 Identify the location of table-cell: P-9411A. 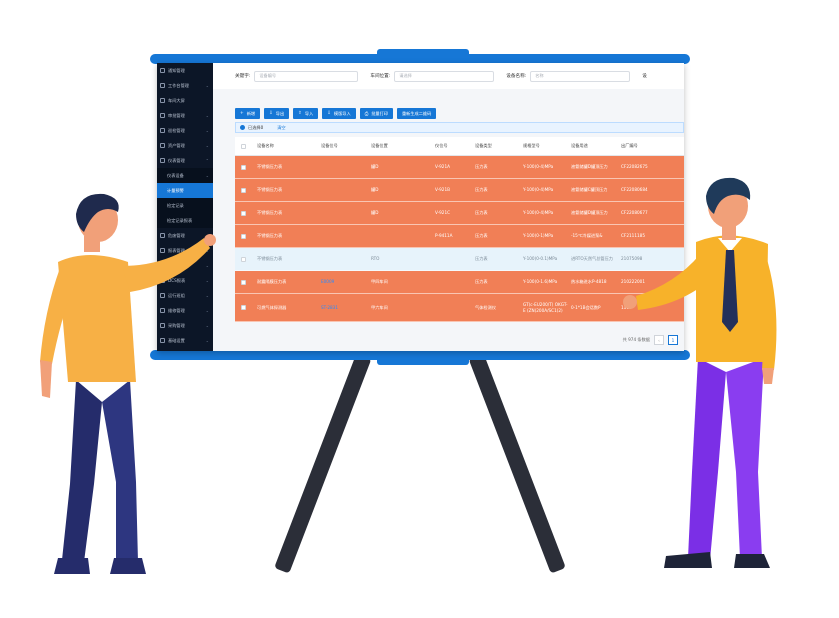
(444, 236).